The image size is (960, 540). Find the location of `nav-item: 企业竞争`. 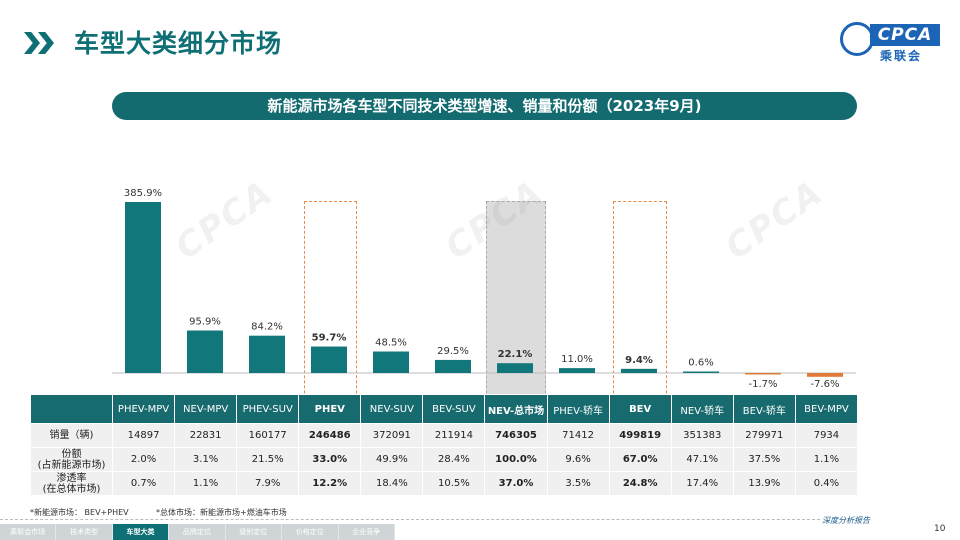

nav-item: 企业竞争 is located at coordinates (367, 532).